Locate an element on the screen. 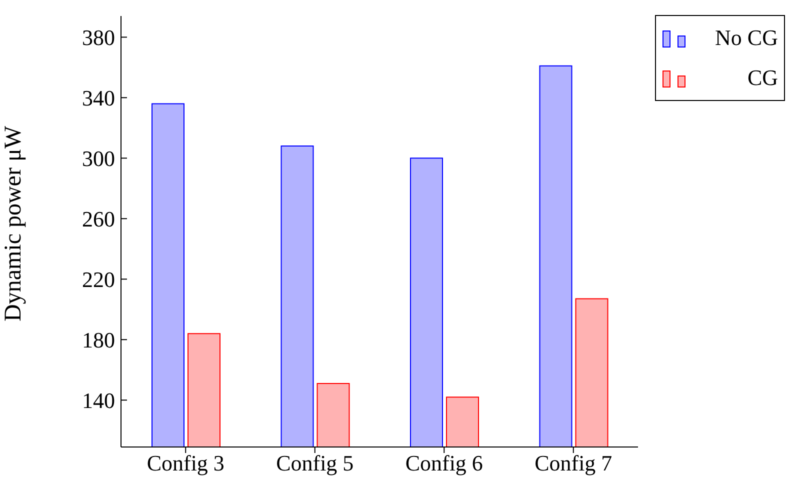 This screenshot has width=794, height=499. y-tick-label: 340 is located at coordinates (98, 97).